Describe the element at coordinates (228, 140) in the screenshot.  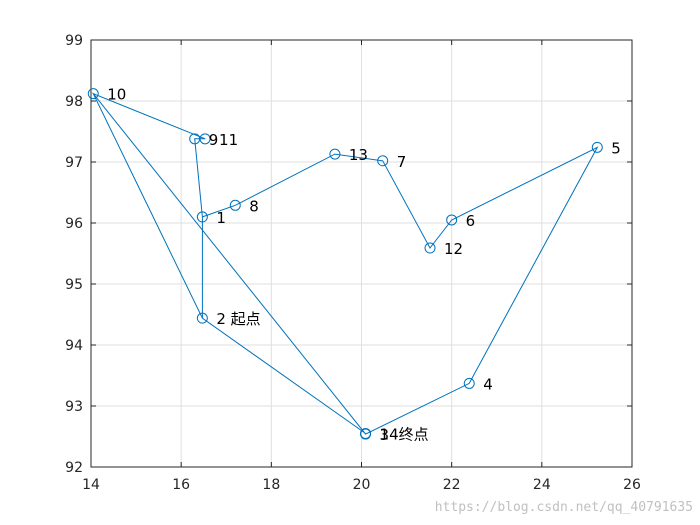
I see `point-label-11: 11` at that location.